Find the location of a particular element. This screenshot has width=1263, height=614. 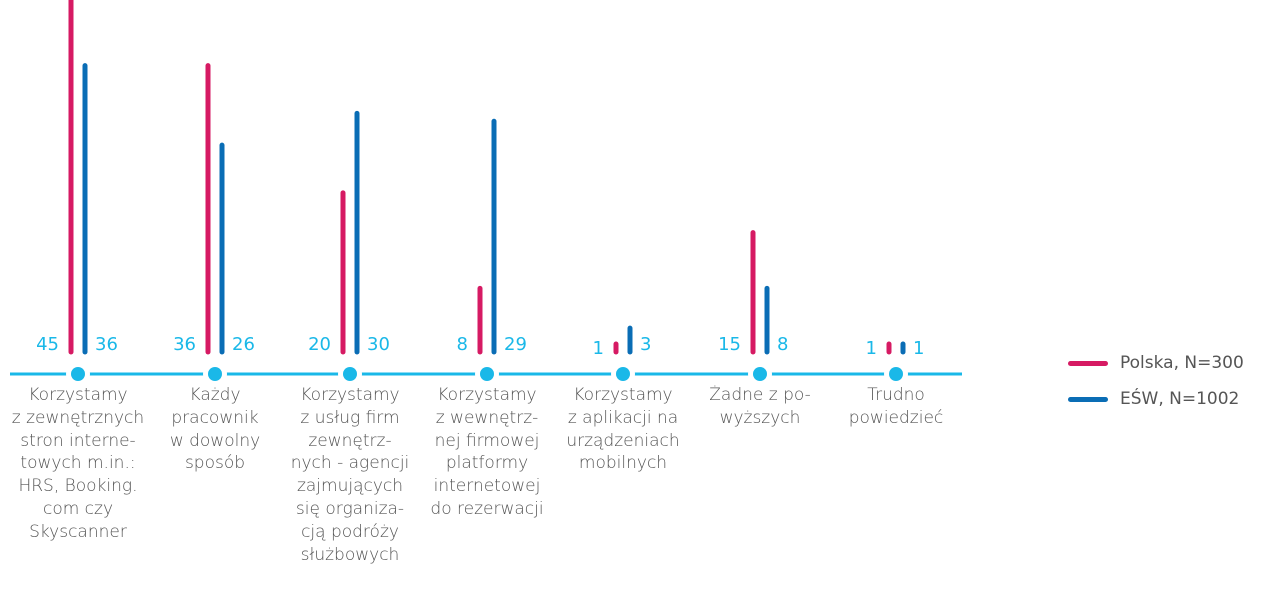

legend-swatch-esw is located at coordinates (1088, 399).